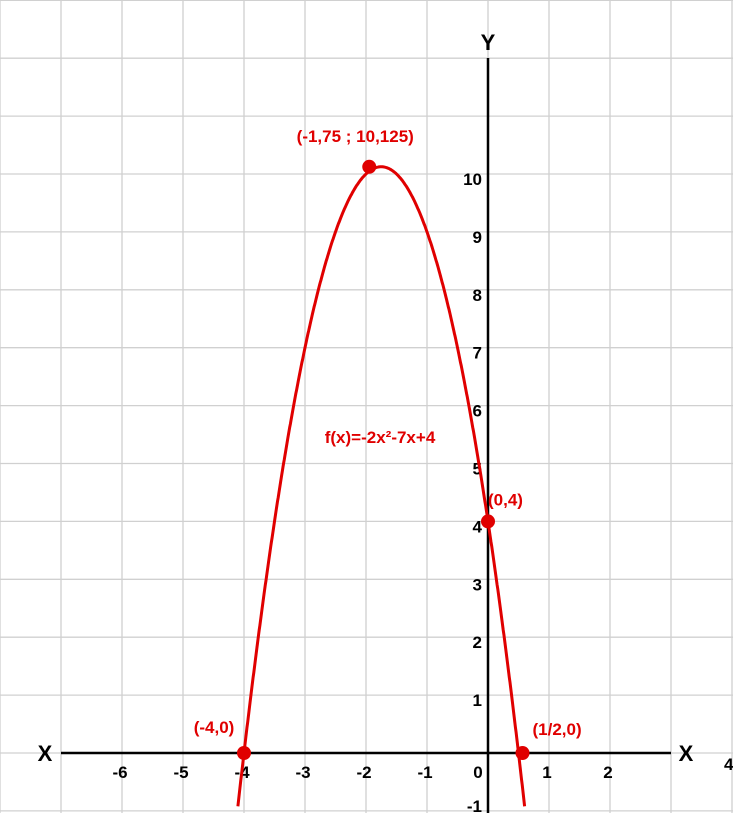 The height and width of the screenshot is (813, 733). I want to click on y-tick-label: 5, so click(477, 469).